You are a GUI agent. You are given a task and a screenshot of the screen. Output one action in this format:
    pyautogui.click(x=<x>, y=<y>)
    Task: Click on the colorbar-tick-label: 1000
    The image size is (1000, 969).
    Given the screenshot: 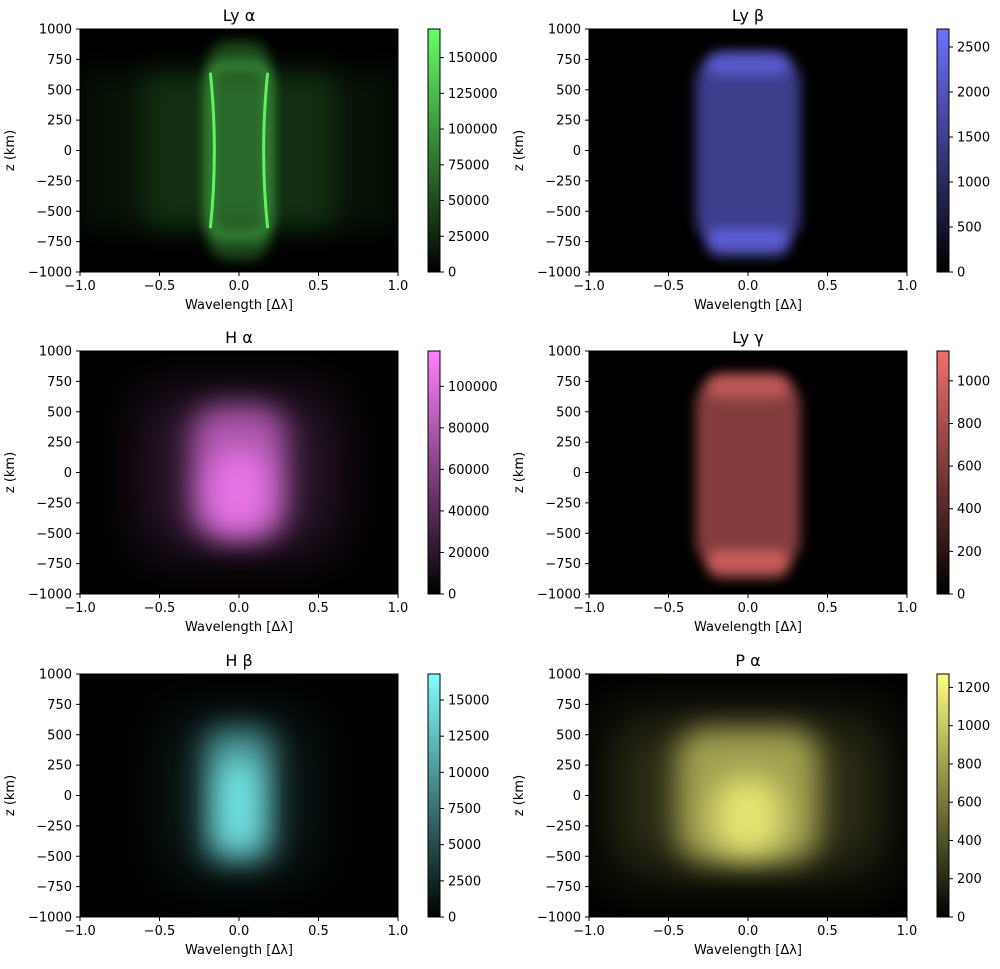 What is the action you would take?
    pyautogui.click(x=973, y=183)
    